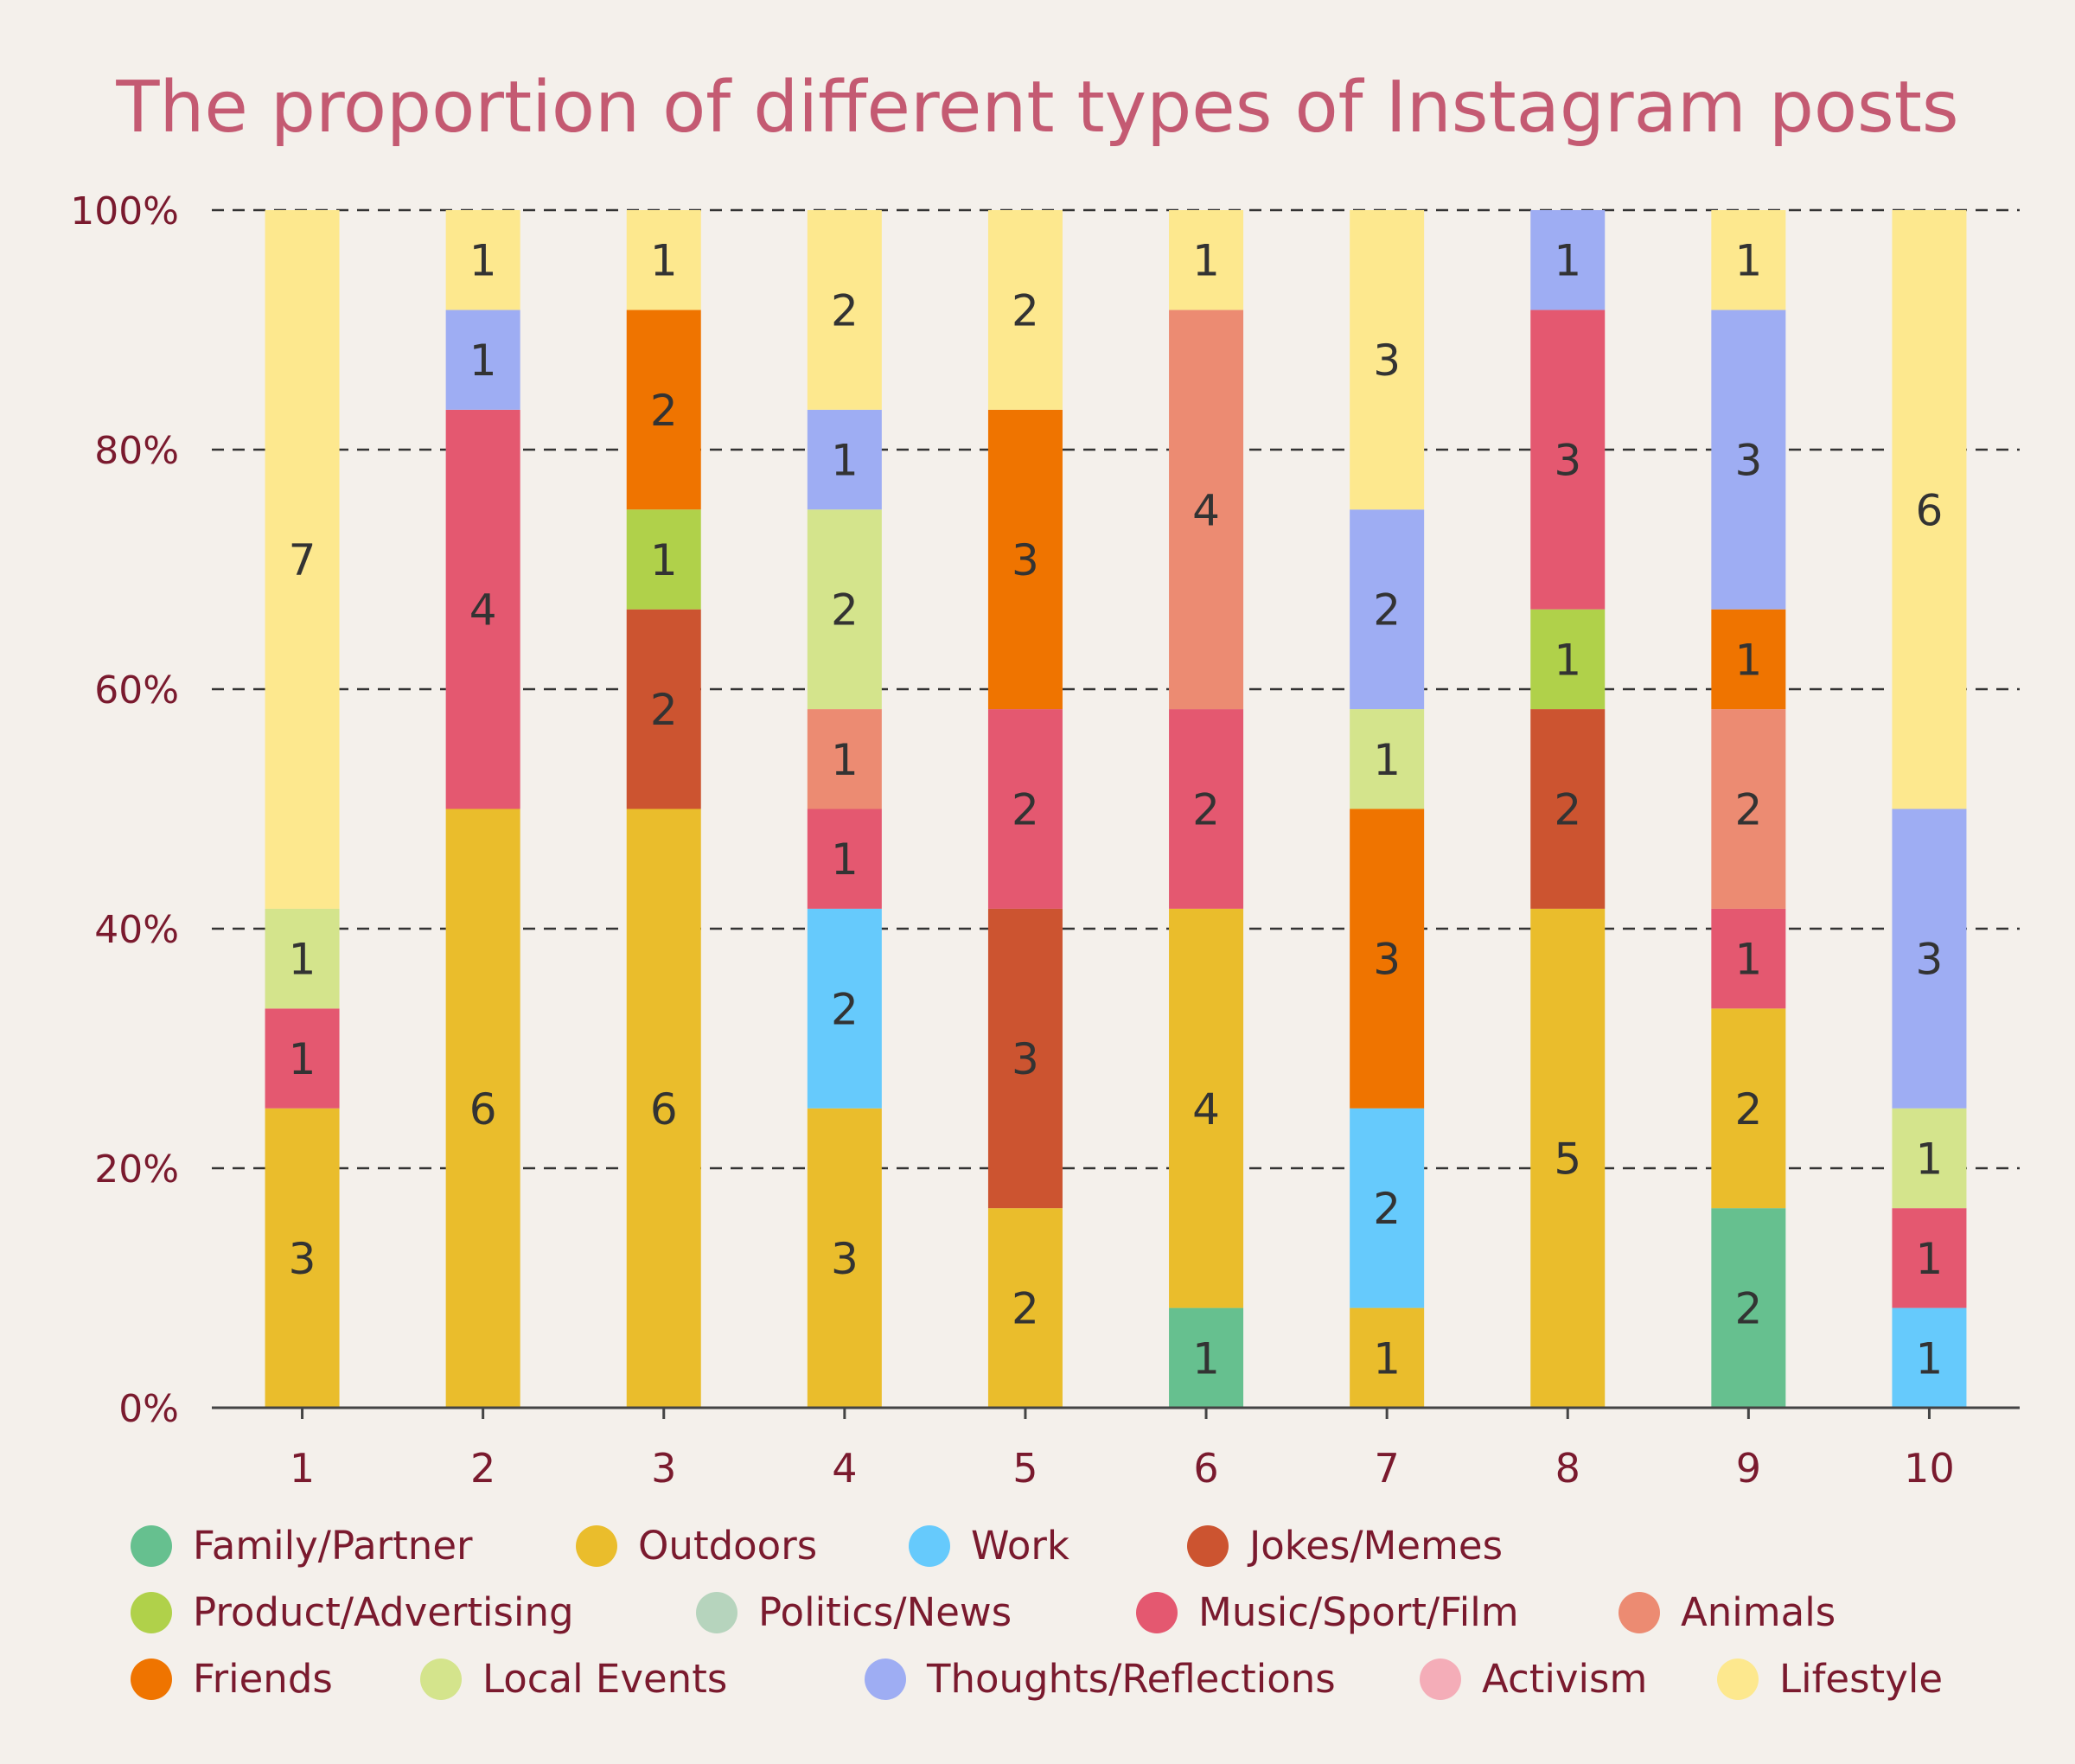 Image resolution: width=2075 pixels, height=1764 pixels. I want to click on legend-label: Politics/News, so click(885, 1612).